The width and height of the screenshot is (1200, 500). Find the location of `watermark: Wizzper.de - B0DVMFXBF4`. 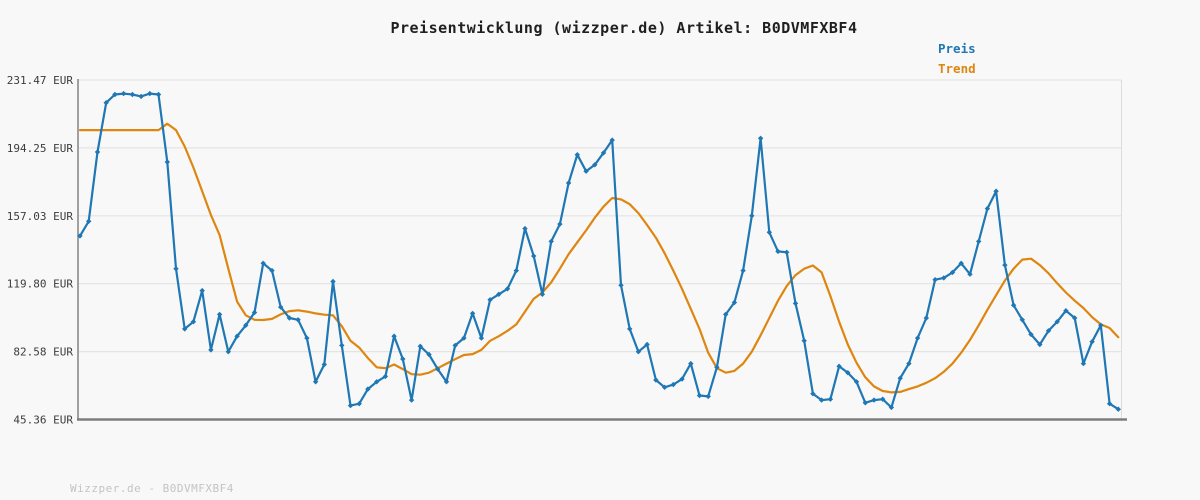

watermark: Wizzper.de - B0DVMFXBF4 is located at coordinates (152, 488).